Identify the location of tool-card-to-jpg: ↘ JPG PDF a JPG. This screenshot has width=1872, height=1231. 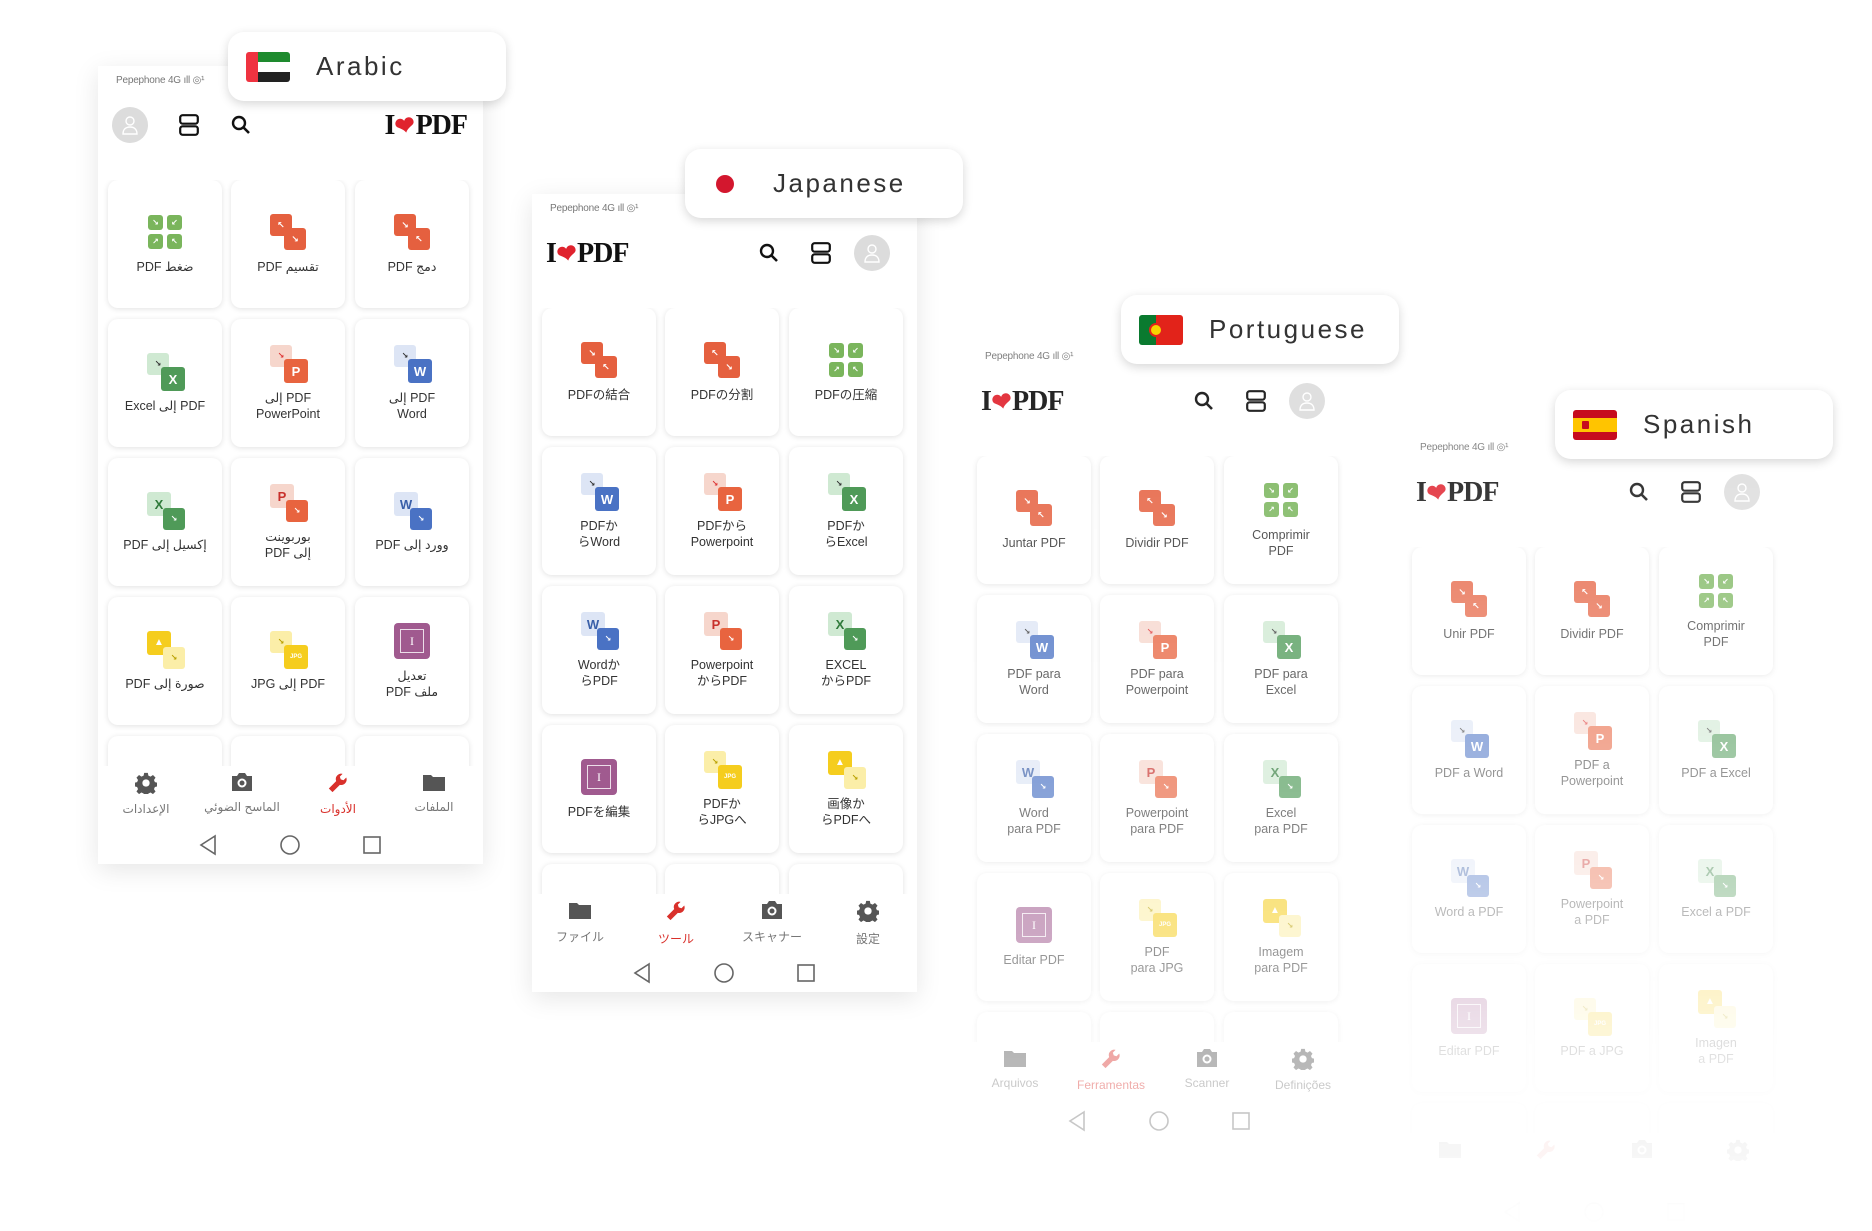
(1592, 1028).